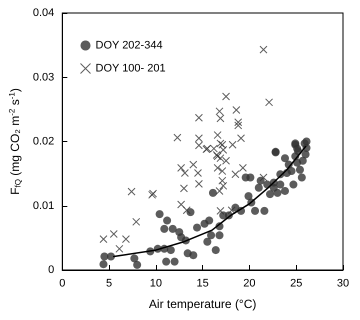  What do you see at coordinates (43, 13) in the screenshot?
I see `y-tick-label: 0.04` at bounding box center [43, 13].